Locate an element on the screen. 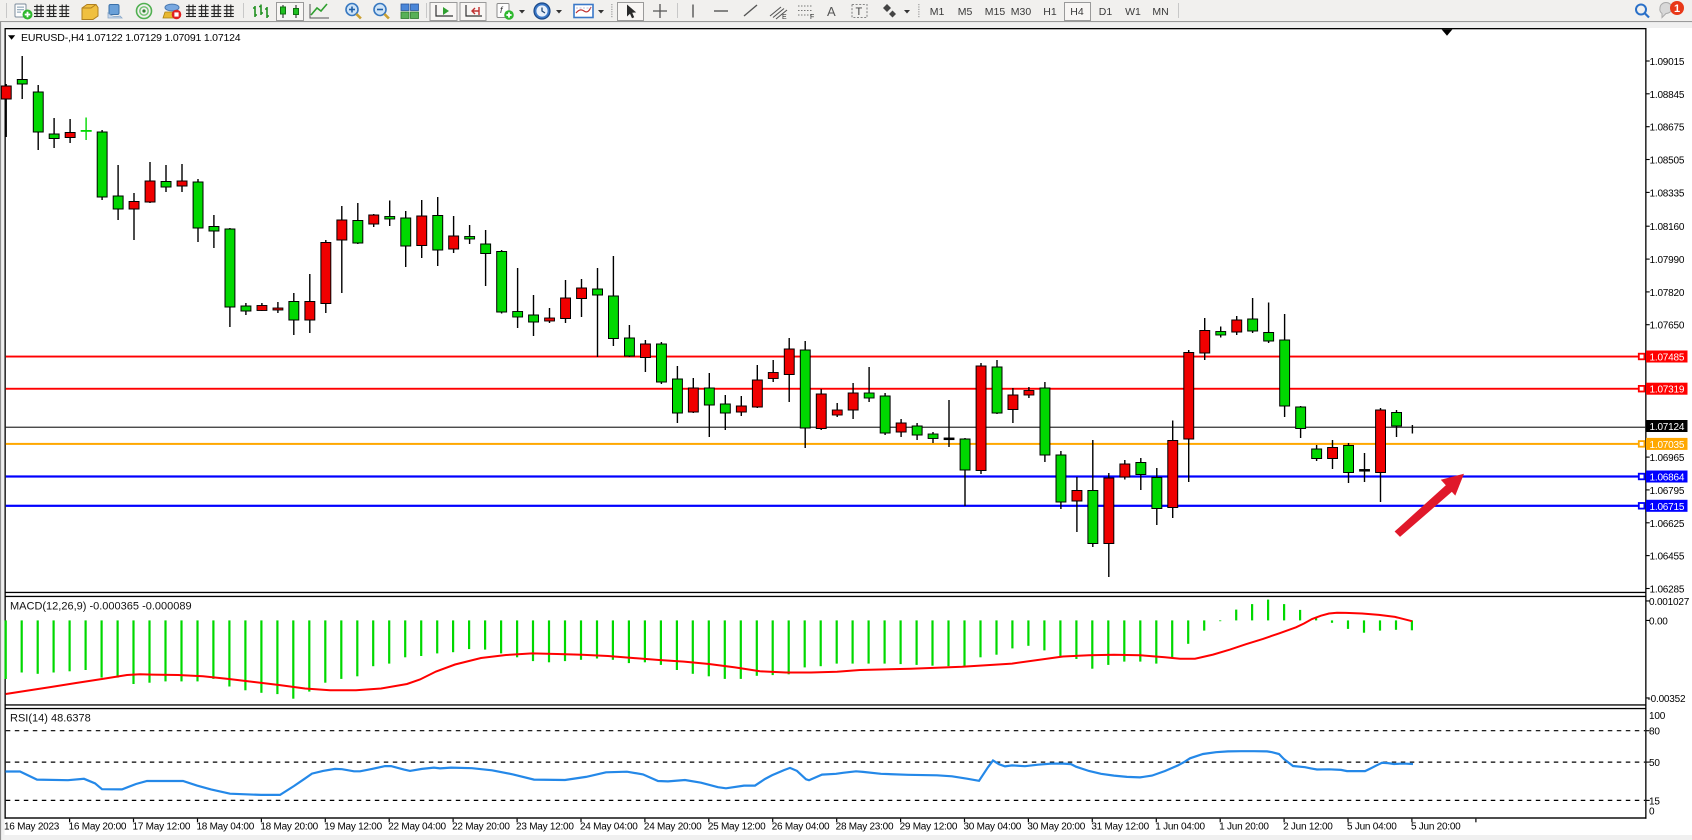 The height and width of the screenshot is (840, 1692). svg-text: 2 Jun 12:00 is located at coordinates (1308, 827).